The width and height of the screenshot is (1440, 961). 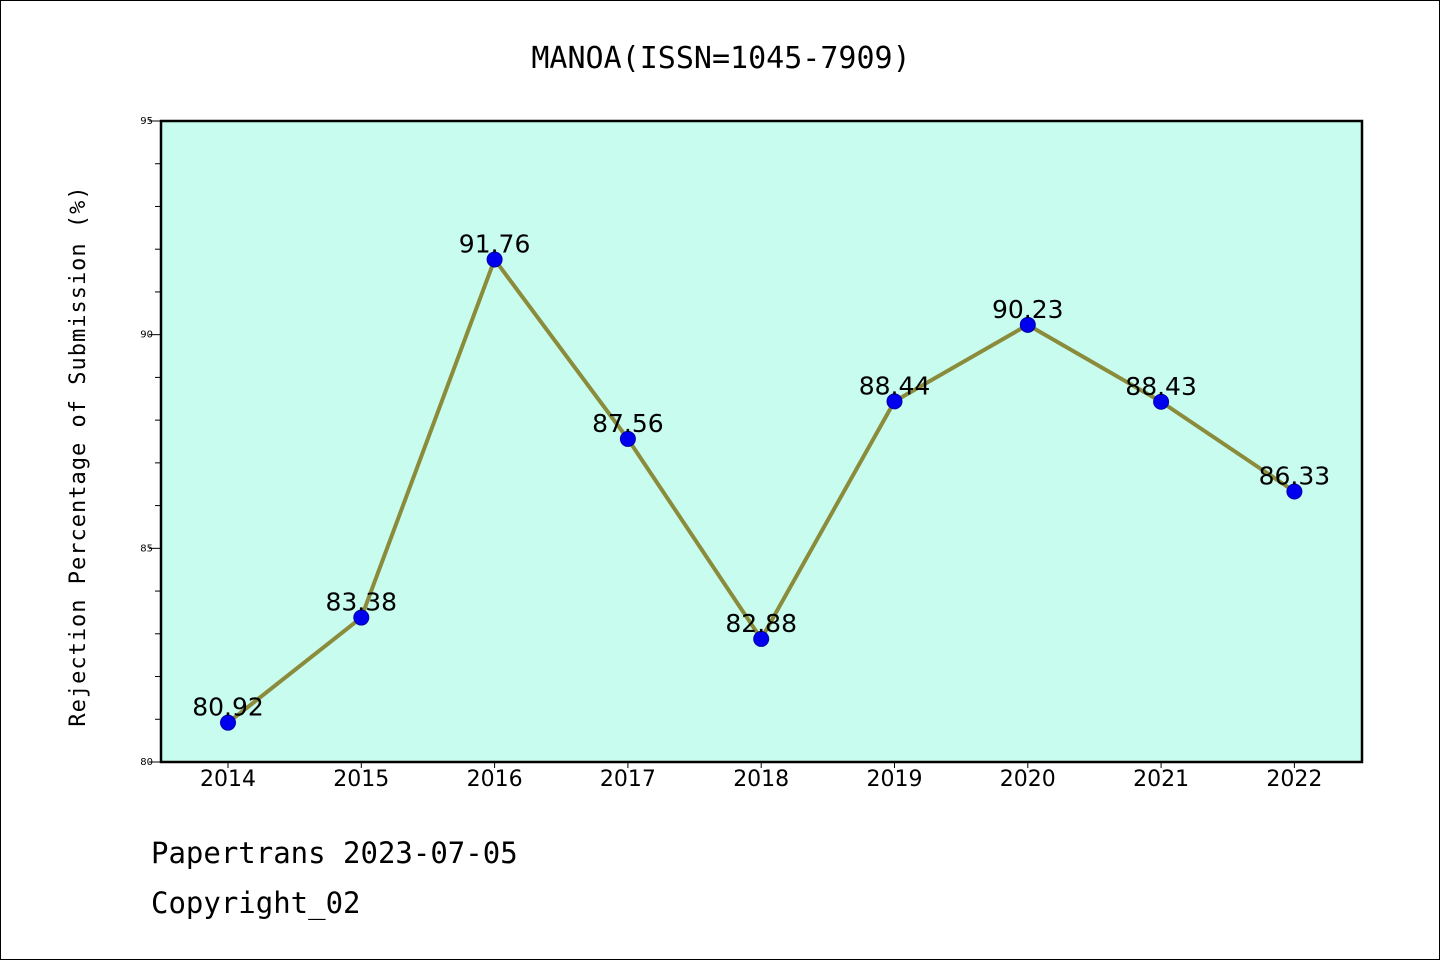 I want to click on y-tick-label: 95, so click(x=146, y=121).